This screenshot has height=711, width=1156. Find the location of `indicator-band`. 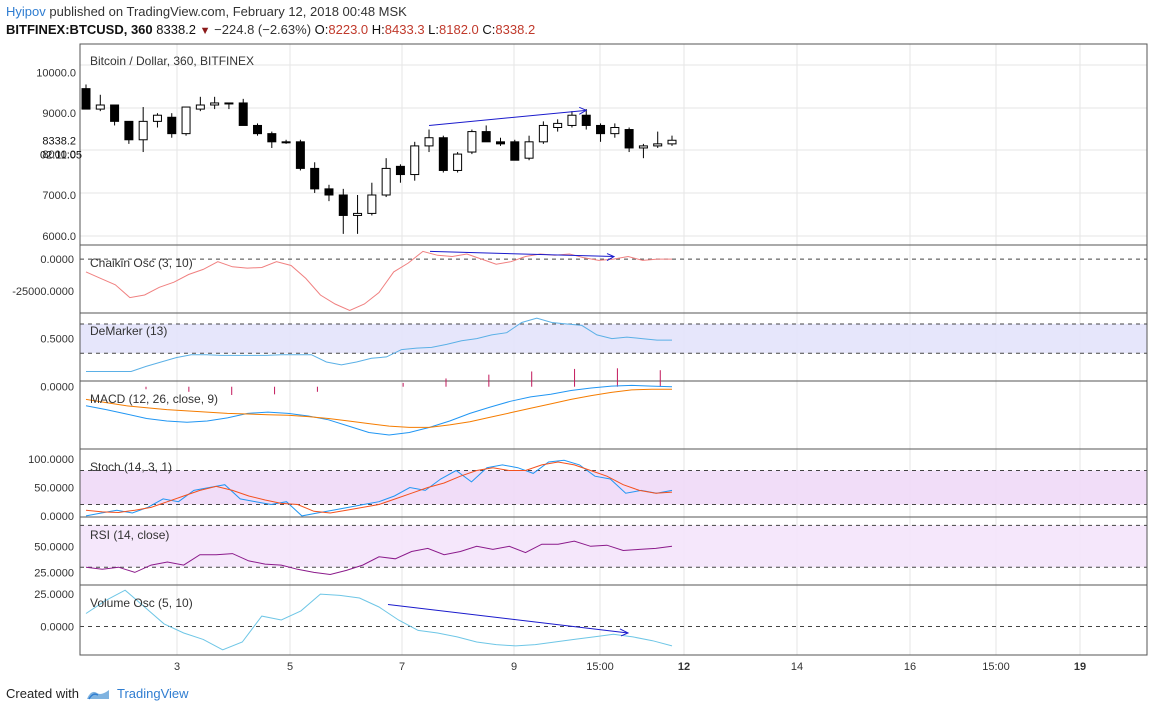

indicator-band is located at coordinates (613, 546).